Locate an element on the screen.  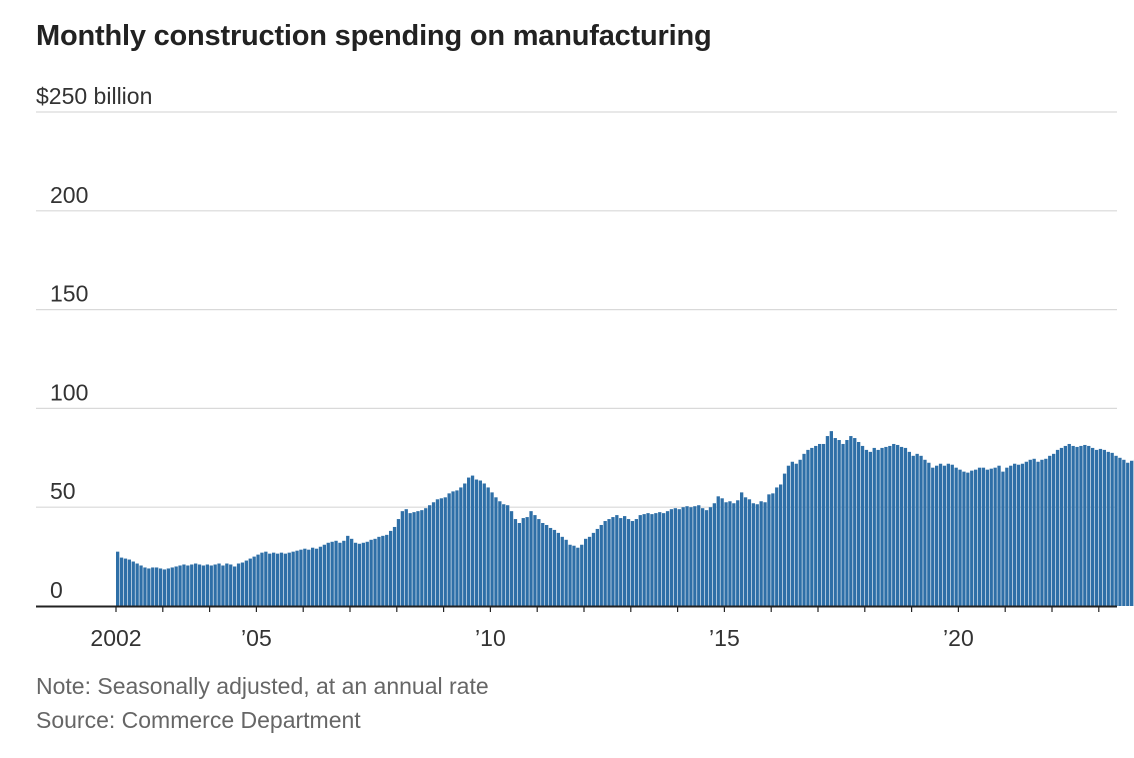
x-tick-label: ’20 is located at coordinates (958, 638).